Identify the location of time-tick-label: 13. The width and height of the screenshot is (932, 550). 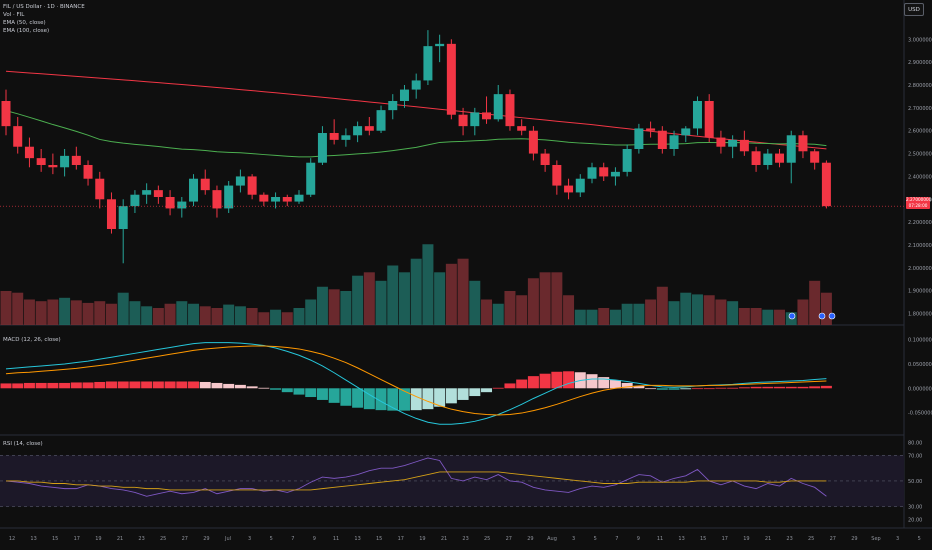
(33, 539).